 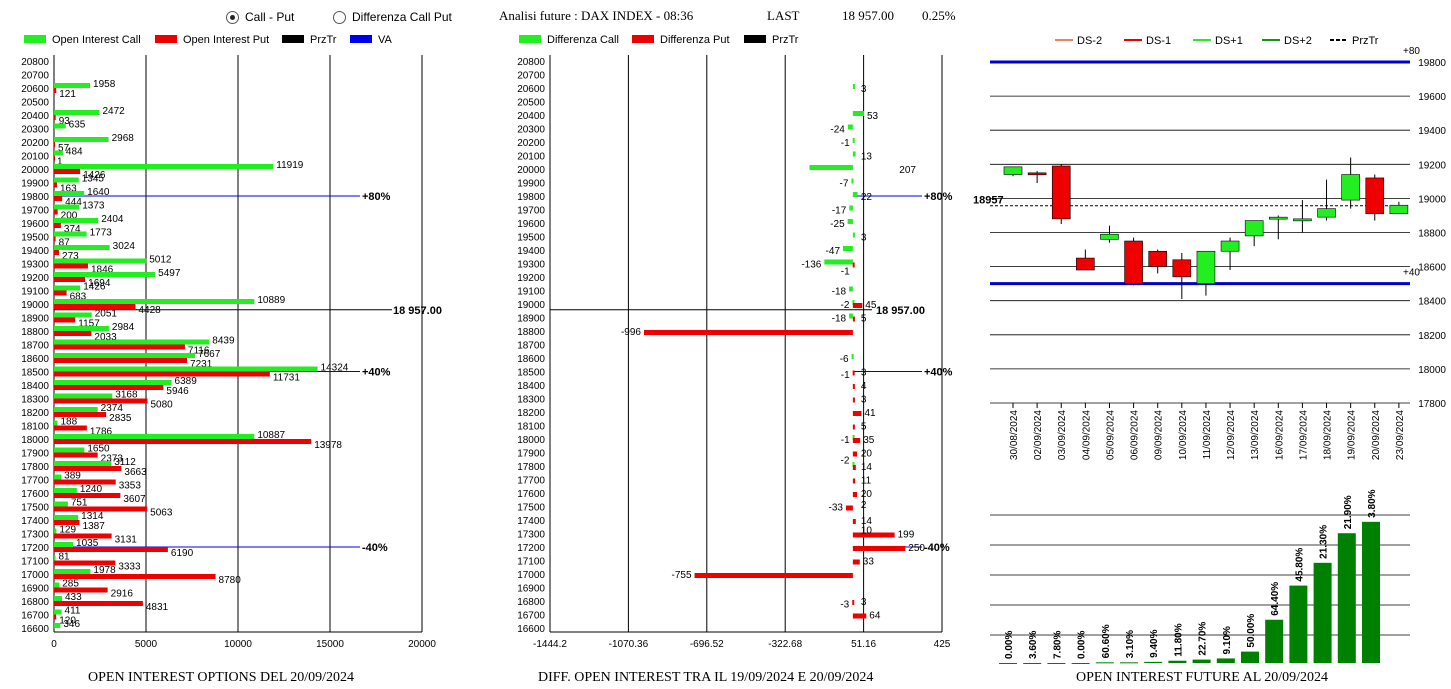 I want to click on legend-label-mid-0: Differenza Call, so click(x=583, y=40).